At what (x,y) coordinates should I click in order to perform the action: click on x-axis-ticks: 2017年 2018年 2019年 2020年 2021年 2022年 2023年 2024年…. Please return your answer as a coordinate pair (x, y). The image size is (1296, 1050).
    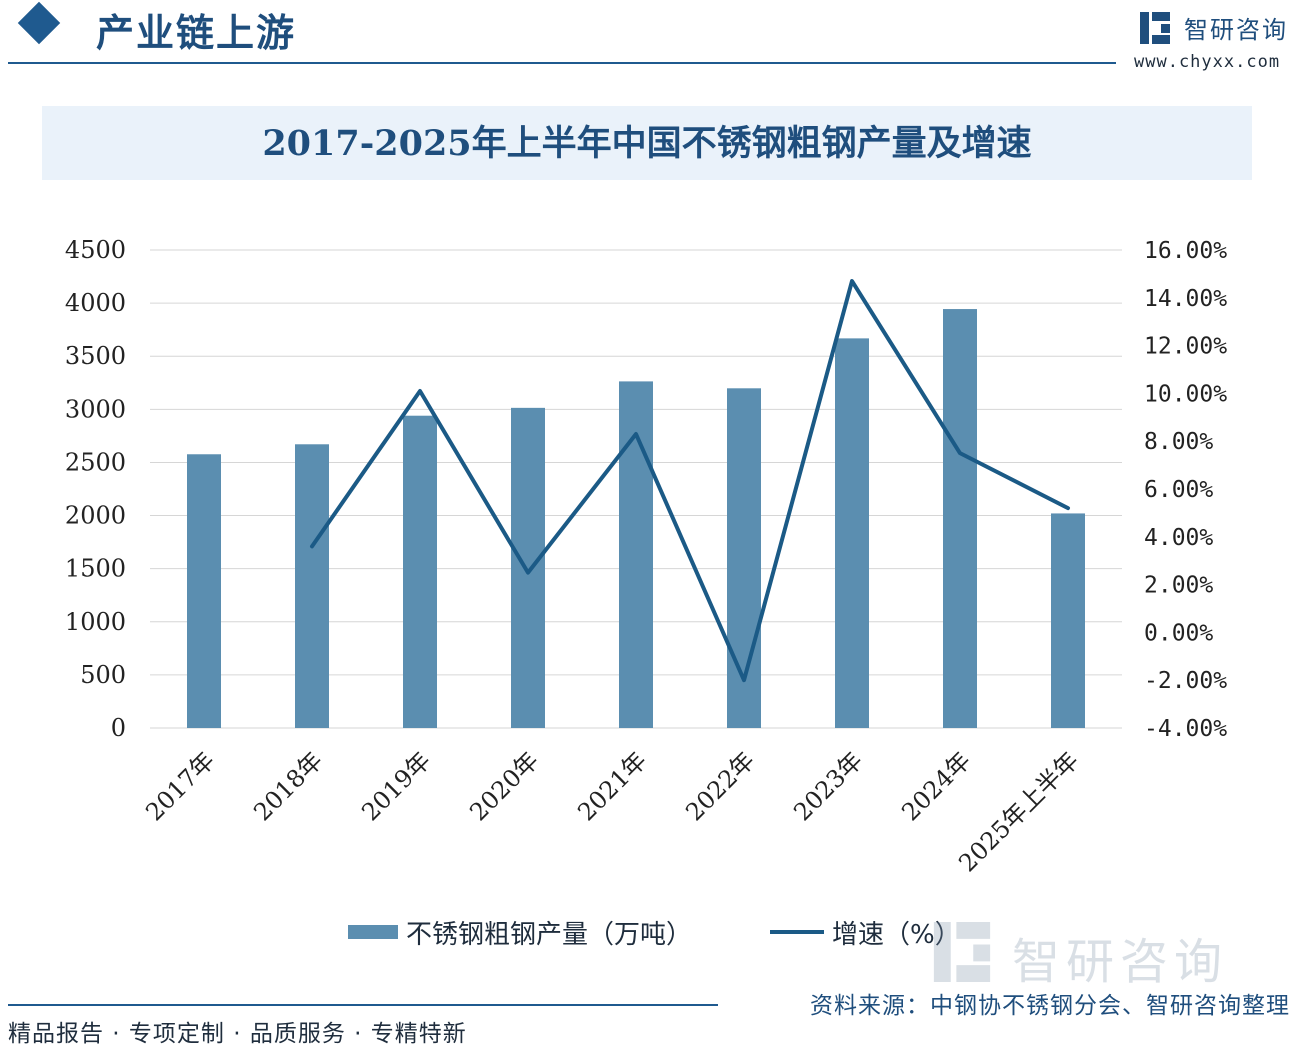
    Looking at the image, I should click on (612, 811).